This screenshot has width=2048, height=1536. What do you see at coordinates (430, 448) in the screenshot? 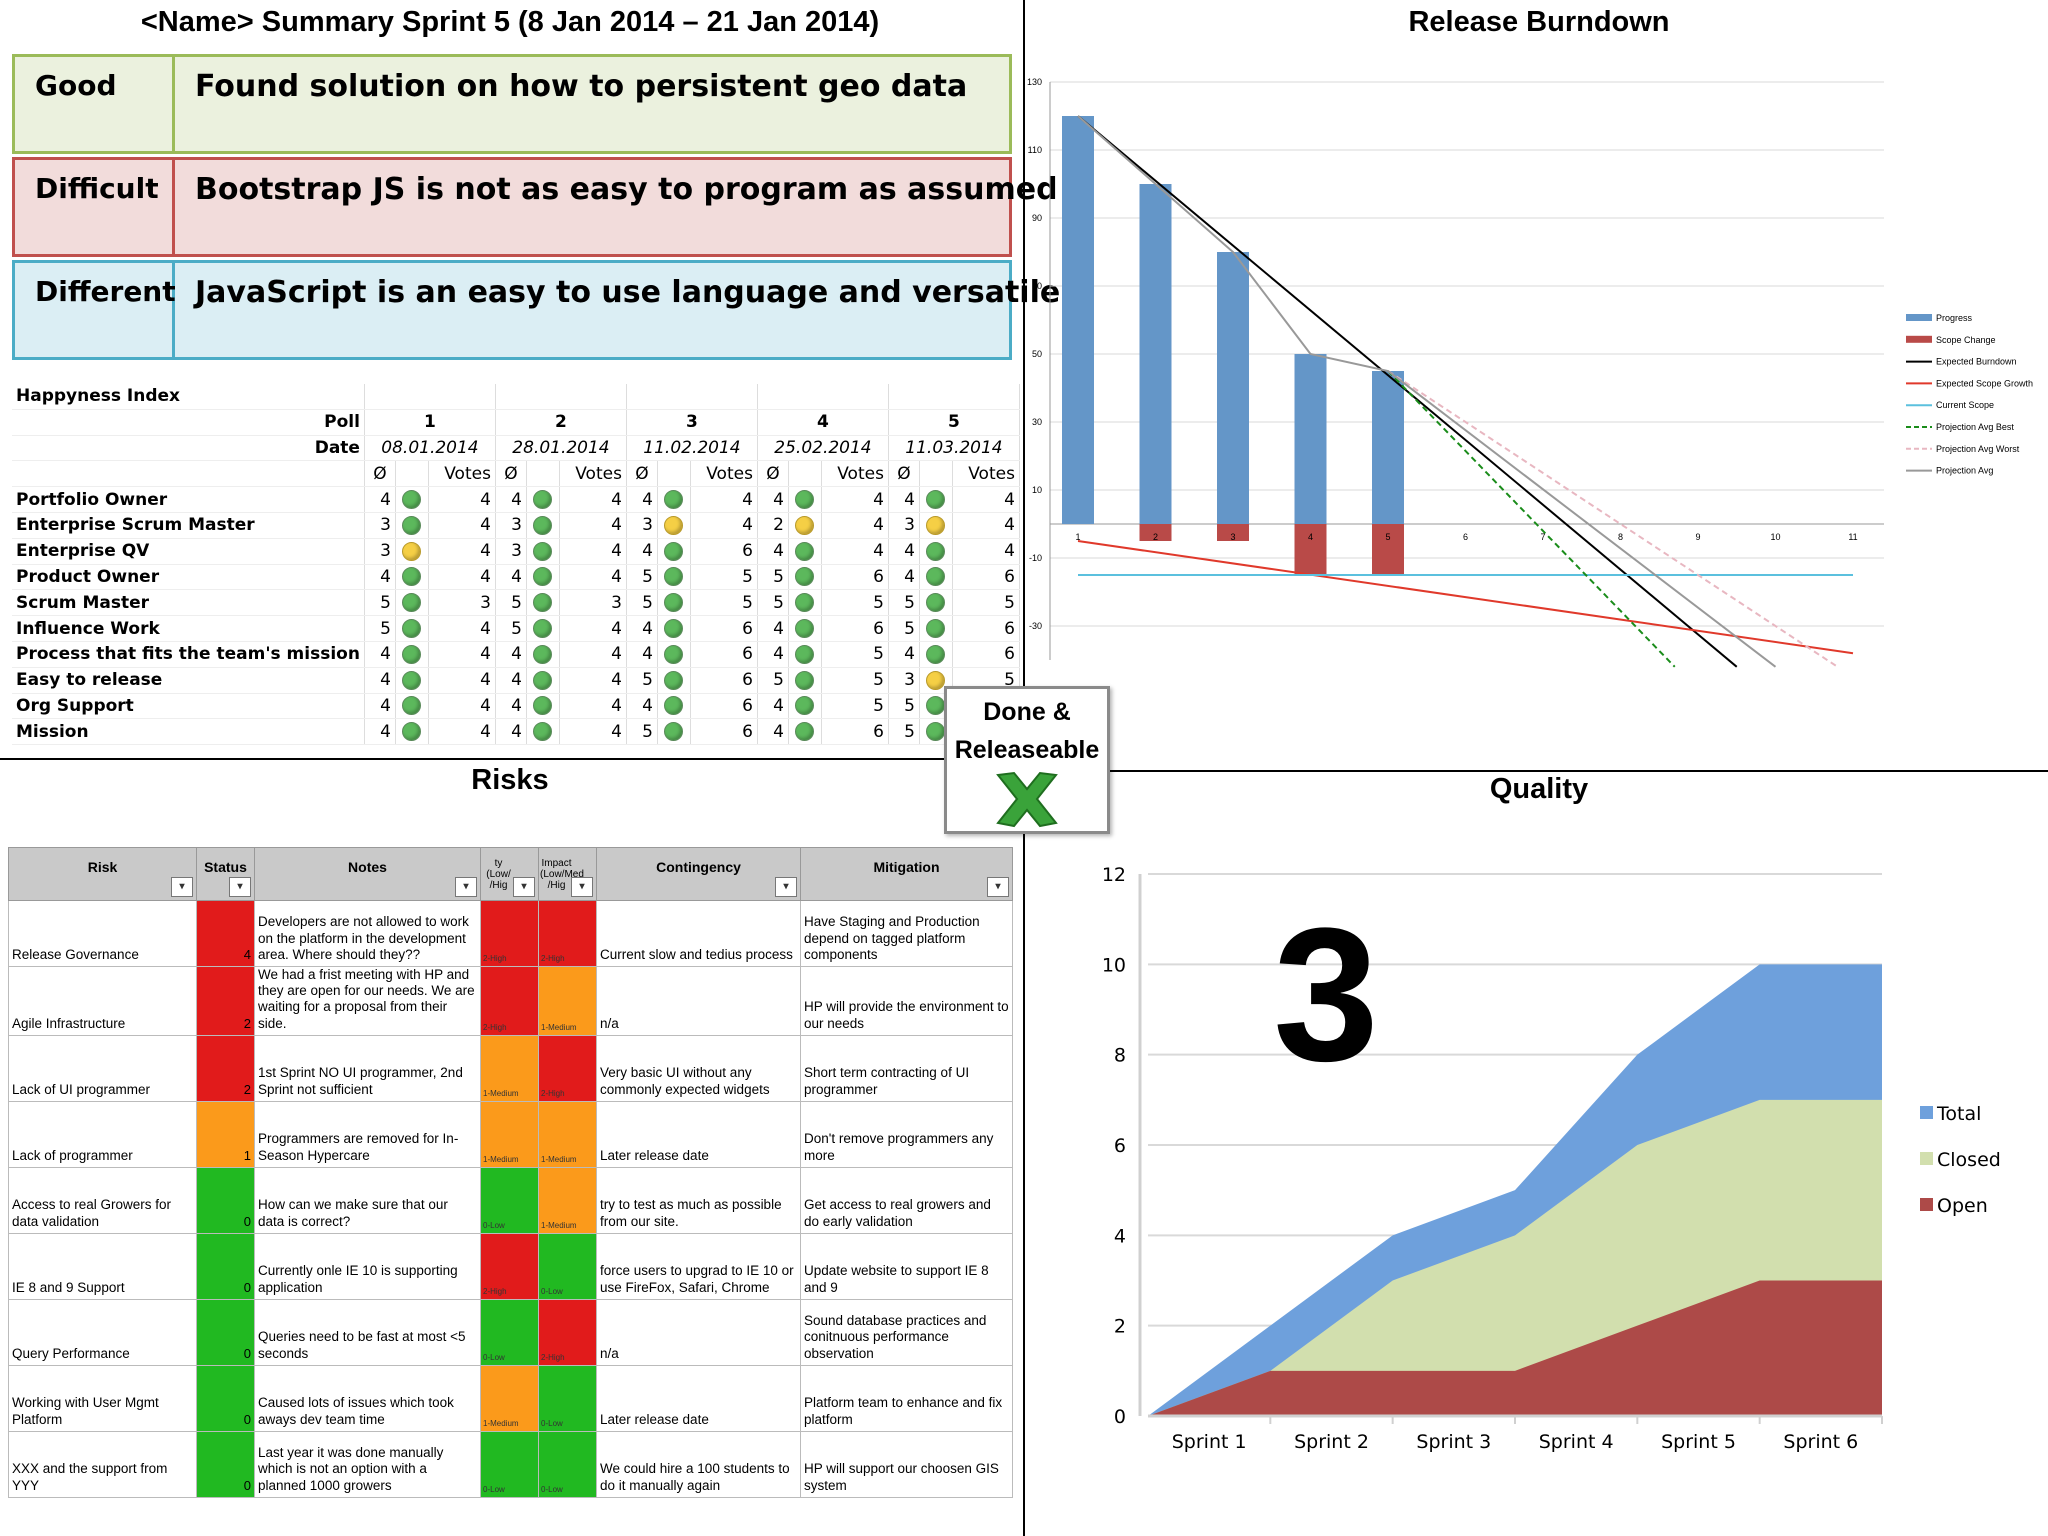
I see `poll-date: 08.01.2014` at bounding box center [430, 448].